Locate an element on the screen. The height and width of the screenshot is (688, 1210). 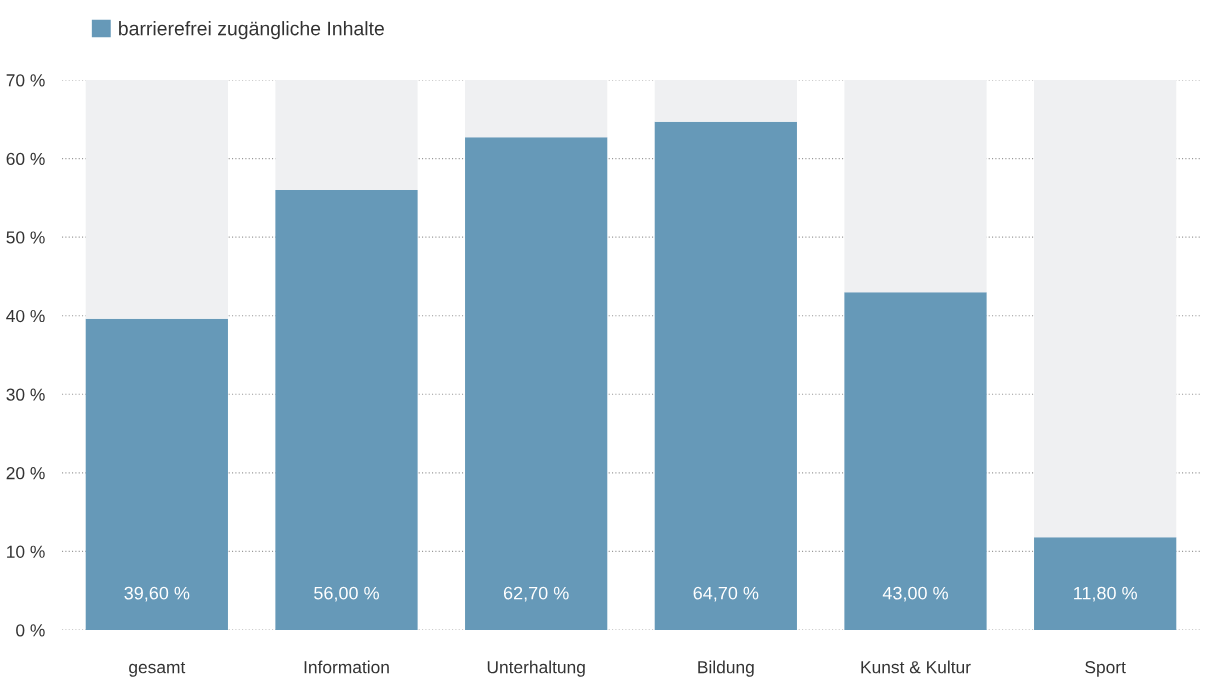
y-tick-label: 0 % is located at coordinates (30, 630).